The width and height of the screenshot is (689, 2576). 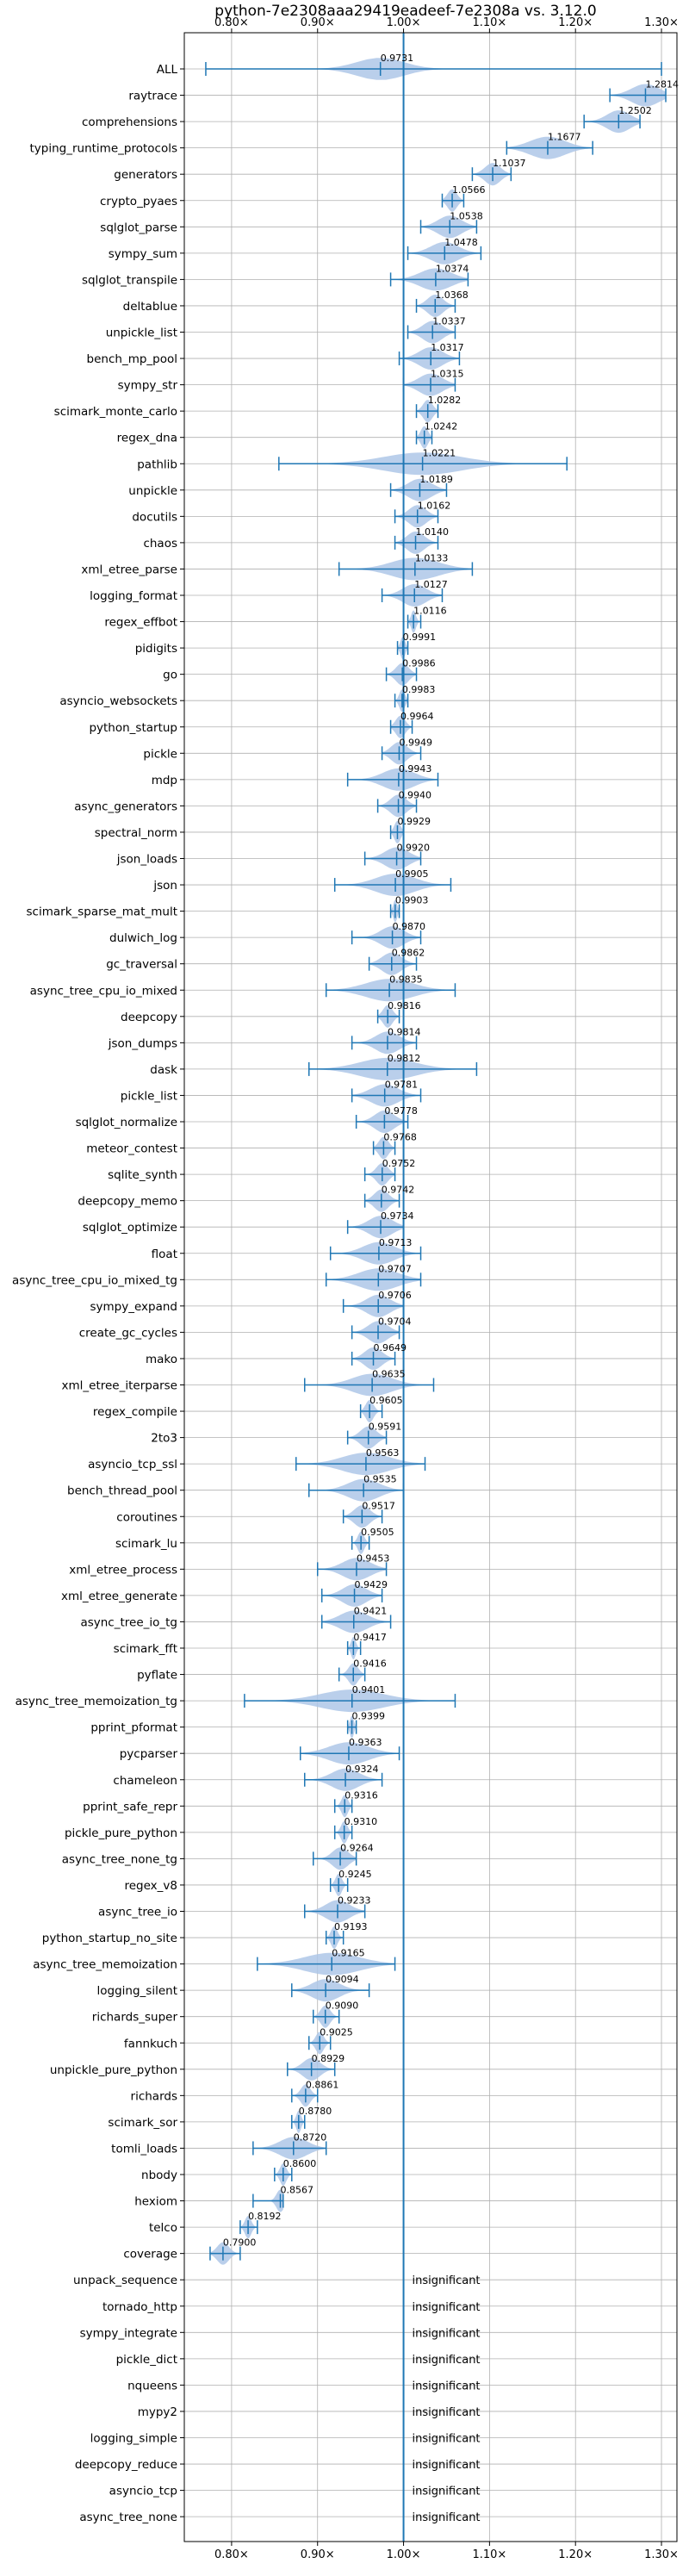 What do you see at coordinates (119, 1859) in the screenshot?
I see `benchmark-label: async_tree_none_tg` at bounding box center [119, 1859].